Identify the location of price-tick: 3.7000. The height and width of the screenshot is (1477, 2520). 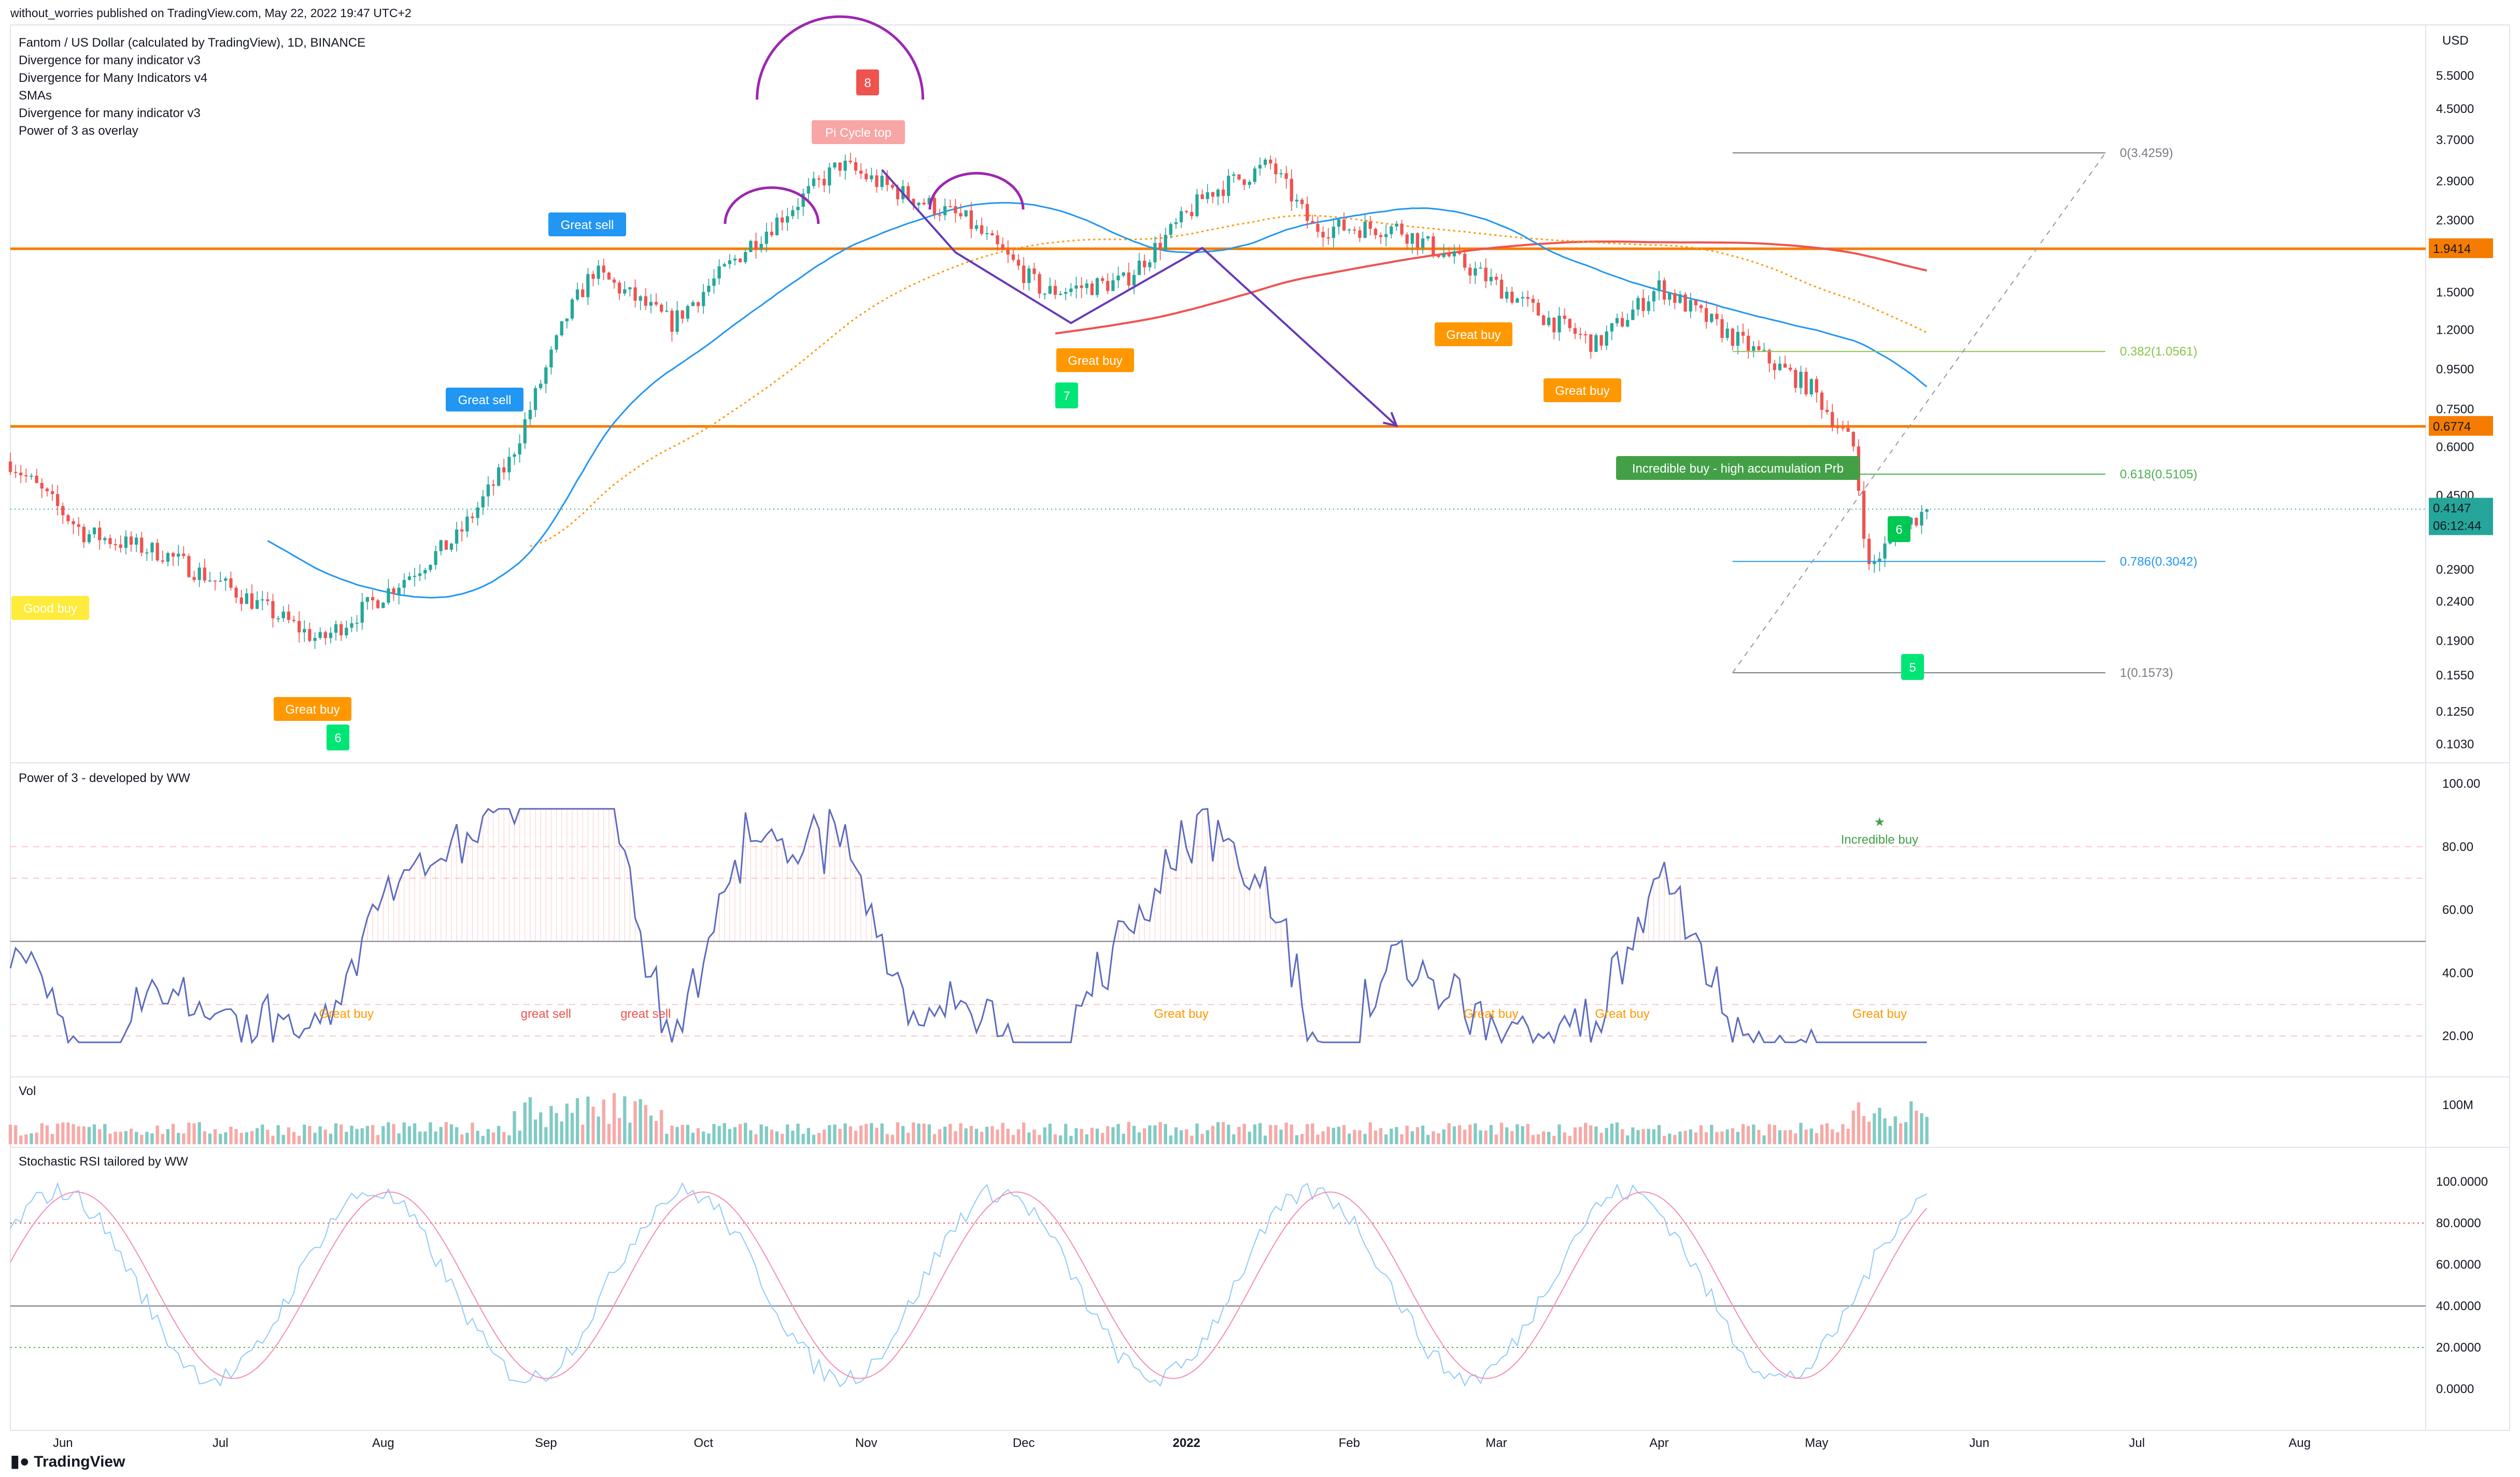
(2455, 140).